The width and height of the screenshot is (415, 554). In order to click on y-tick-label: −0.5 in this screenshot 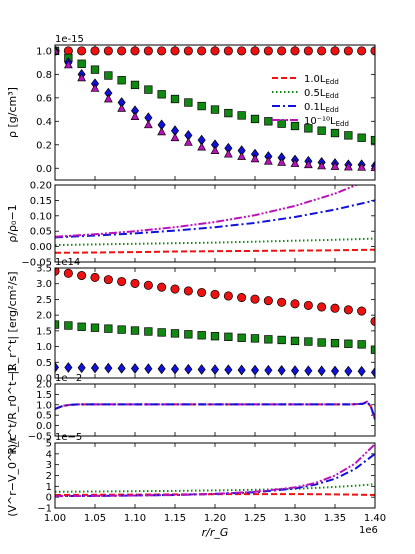, I will do `click(40, 437)`.